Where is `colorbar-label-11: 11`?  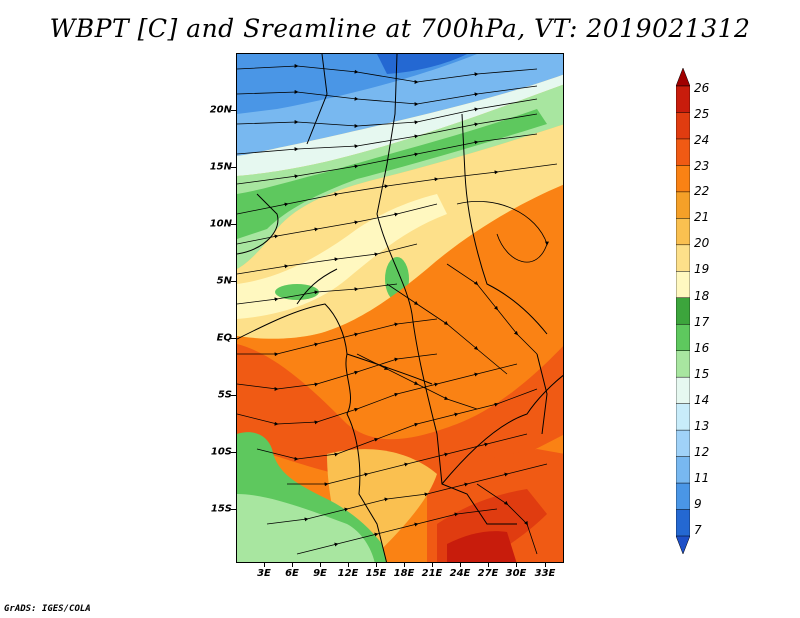 colorbar-label-11: 11 is located at coordinates (702, 478).